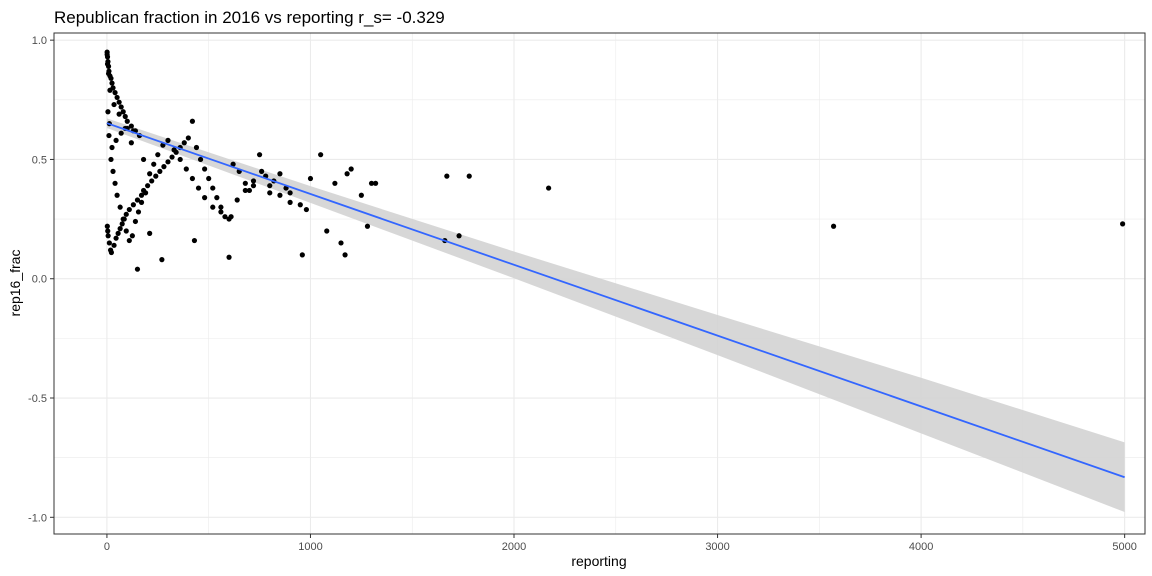  I want to click on x-axis-title: reporting, so click(598, 561).